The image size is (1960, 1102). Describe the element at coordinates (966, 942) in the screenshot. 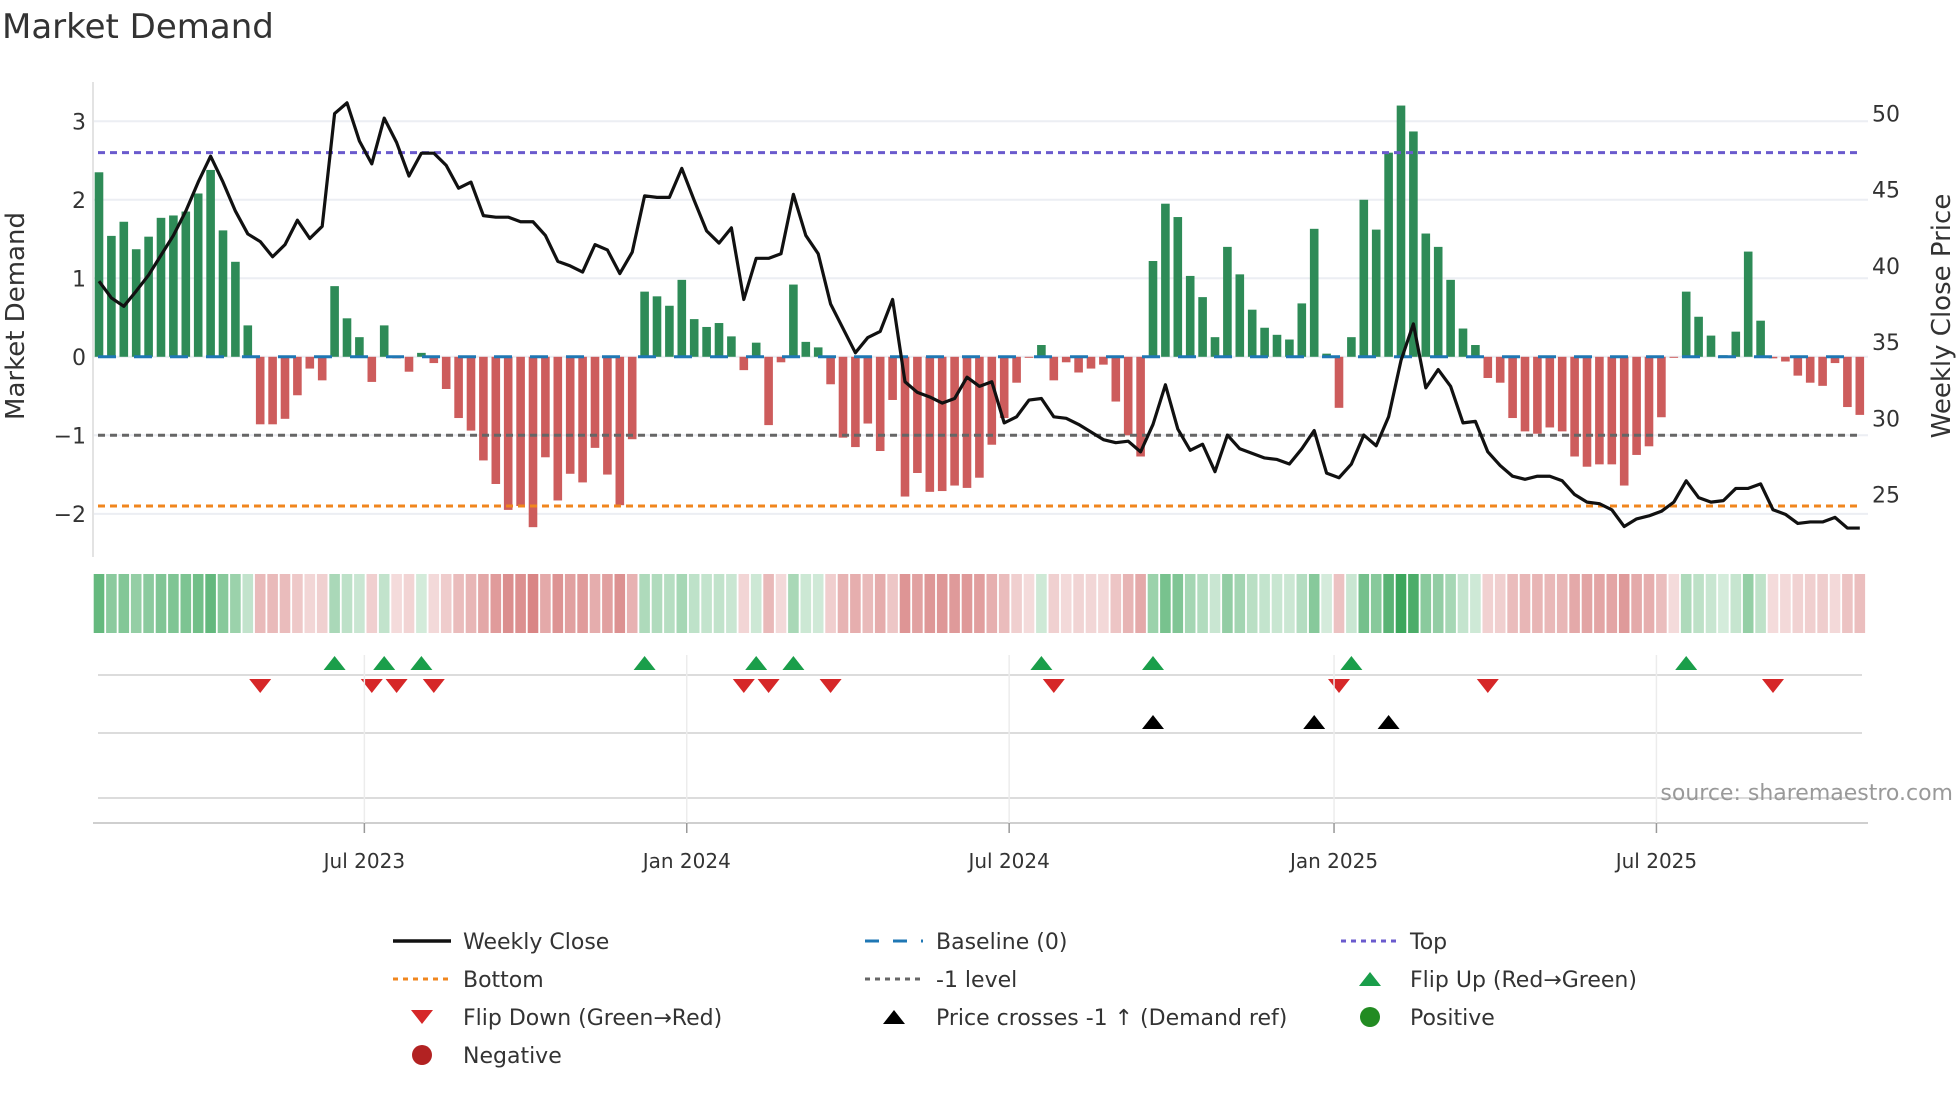

I see `legend-item: Baseline (0)` at that location.